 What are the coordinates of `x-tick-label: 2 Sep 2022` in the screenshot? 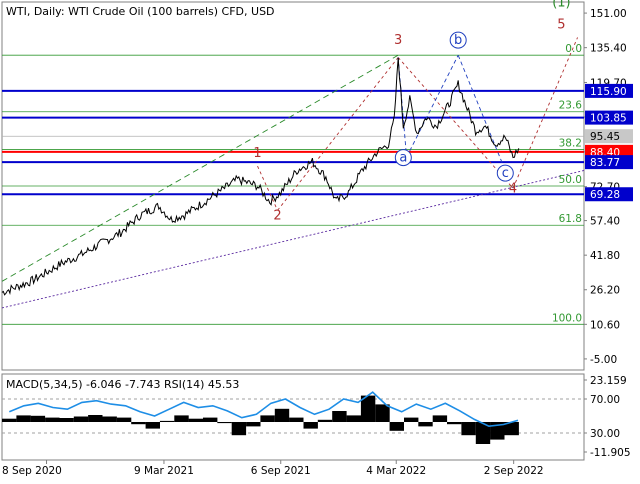 It's located at (514, 471).